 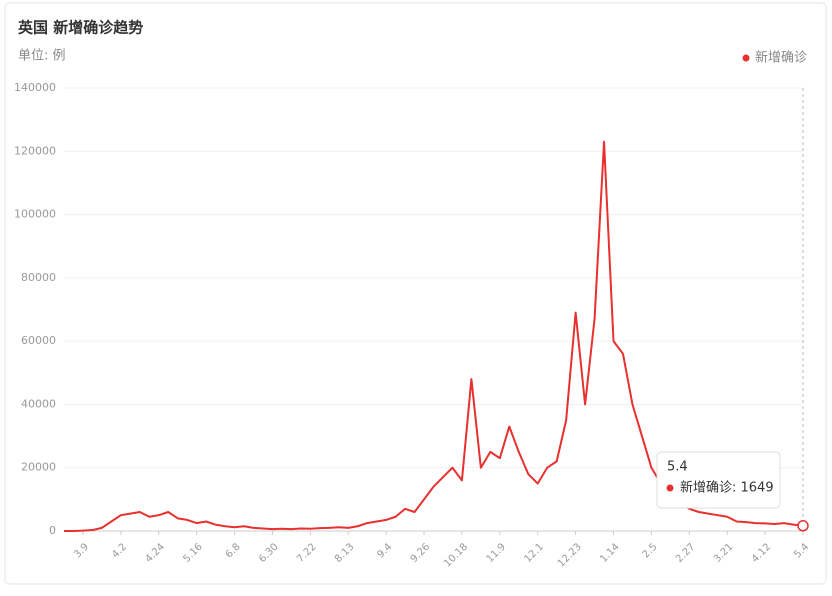 What do you see at coordinates (803, 526) in the screenshot?
I see `hover-point` at bounding box center [803, 526].